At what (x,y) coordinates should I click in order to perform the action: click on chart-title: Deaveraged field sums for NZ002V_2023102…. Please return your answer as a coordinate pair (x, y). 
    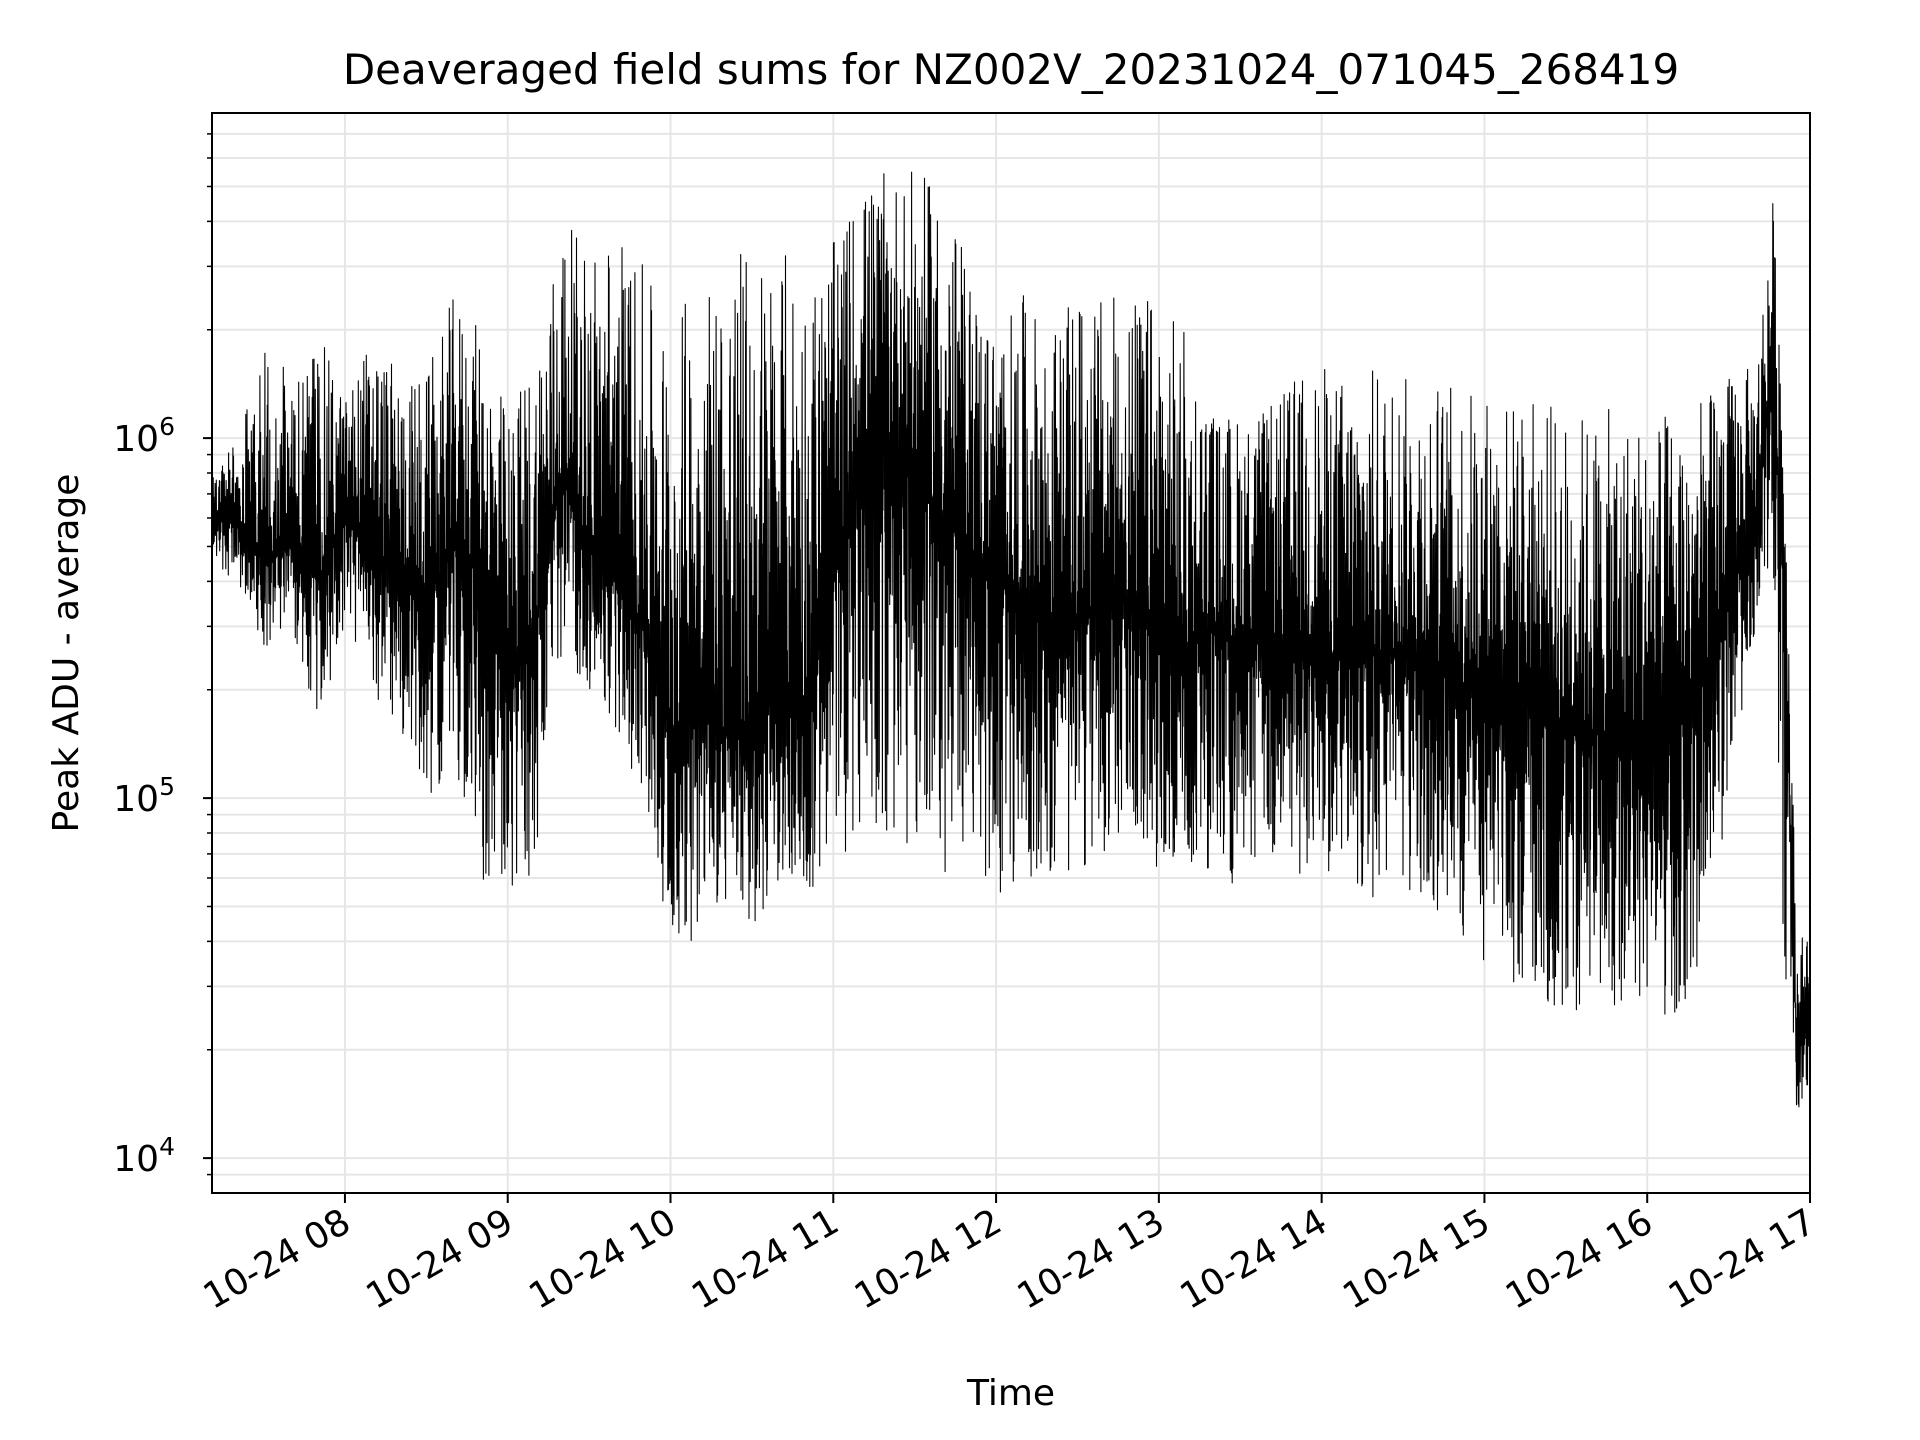
    Looking at the image, I should click on (1011, 69).